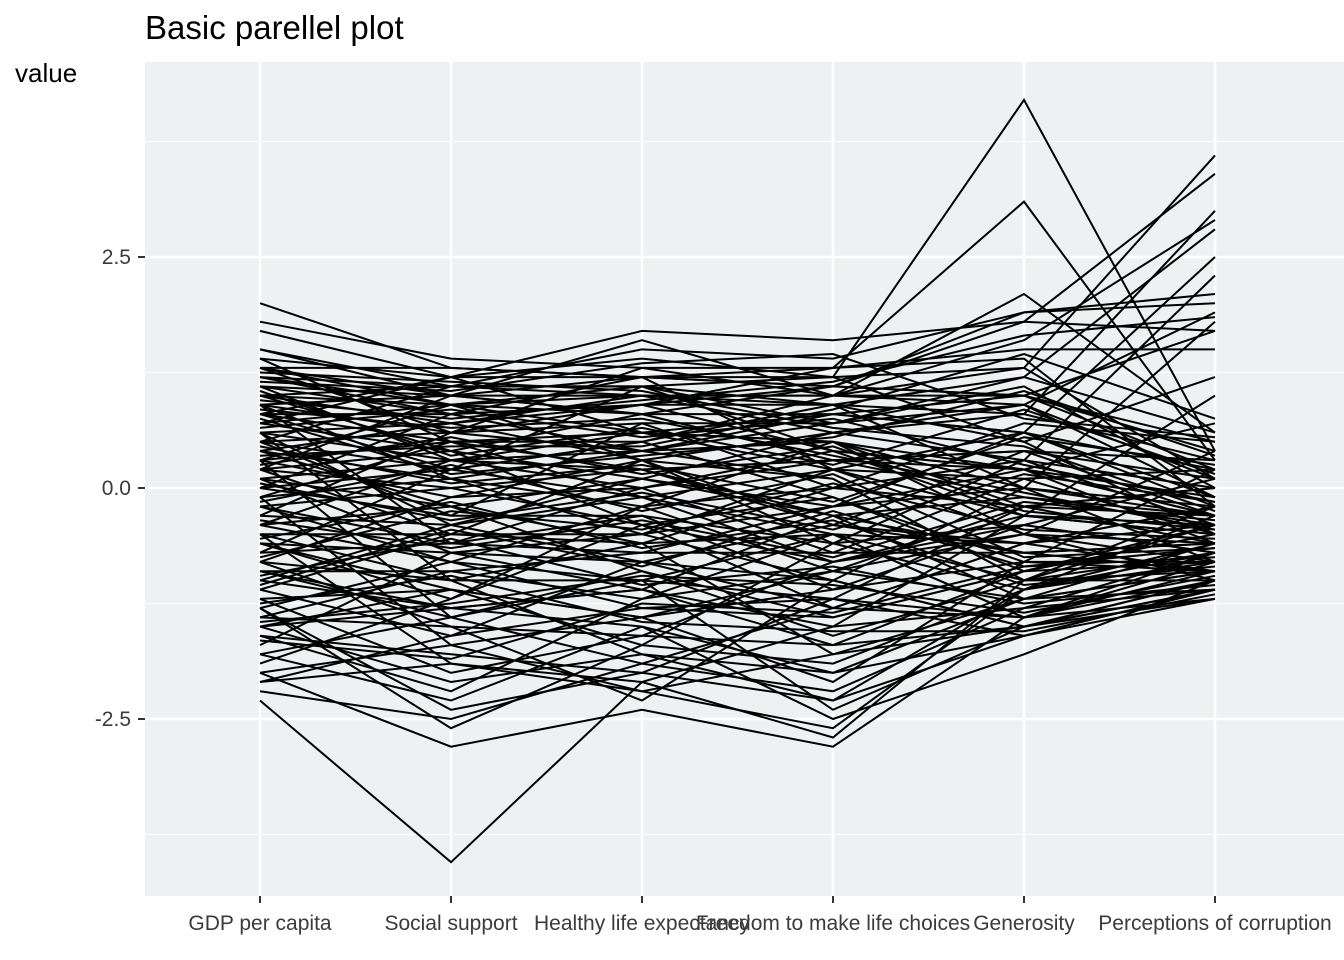 This screenshot has height=960, width=1344. What do you see at coordinates (833, 923) in the screenshot?
I see `x-tick-label-3: Freedom to make life choices` at bounding box center [833, 923].